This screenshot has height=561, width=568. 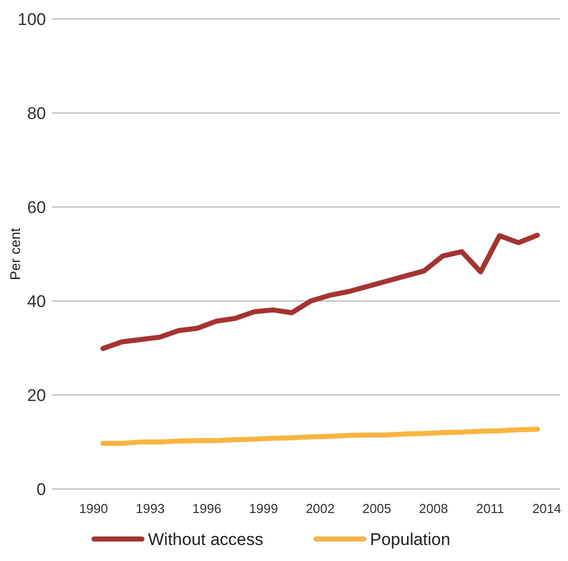 What do you see at coordinates (36, 301) in the screenshot?
I see `y-tick-label: 40` at bounding box center [36, 301].